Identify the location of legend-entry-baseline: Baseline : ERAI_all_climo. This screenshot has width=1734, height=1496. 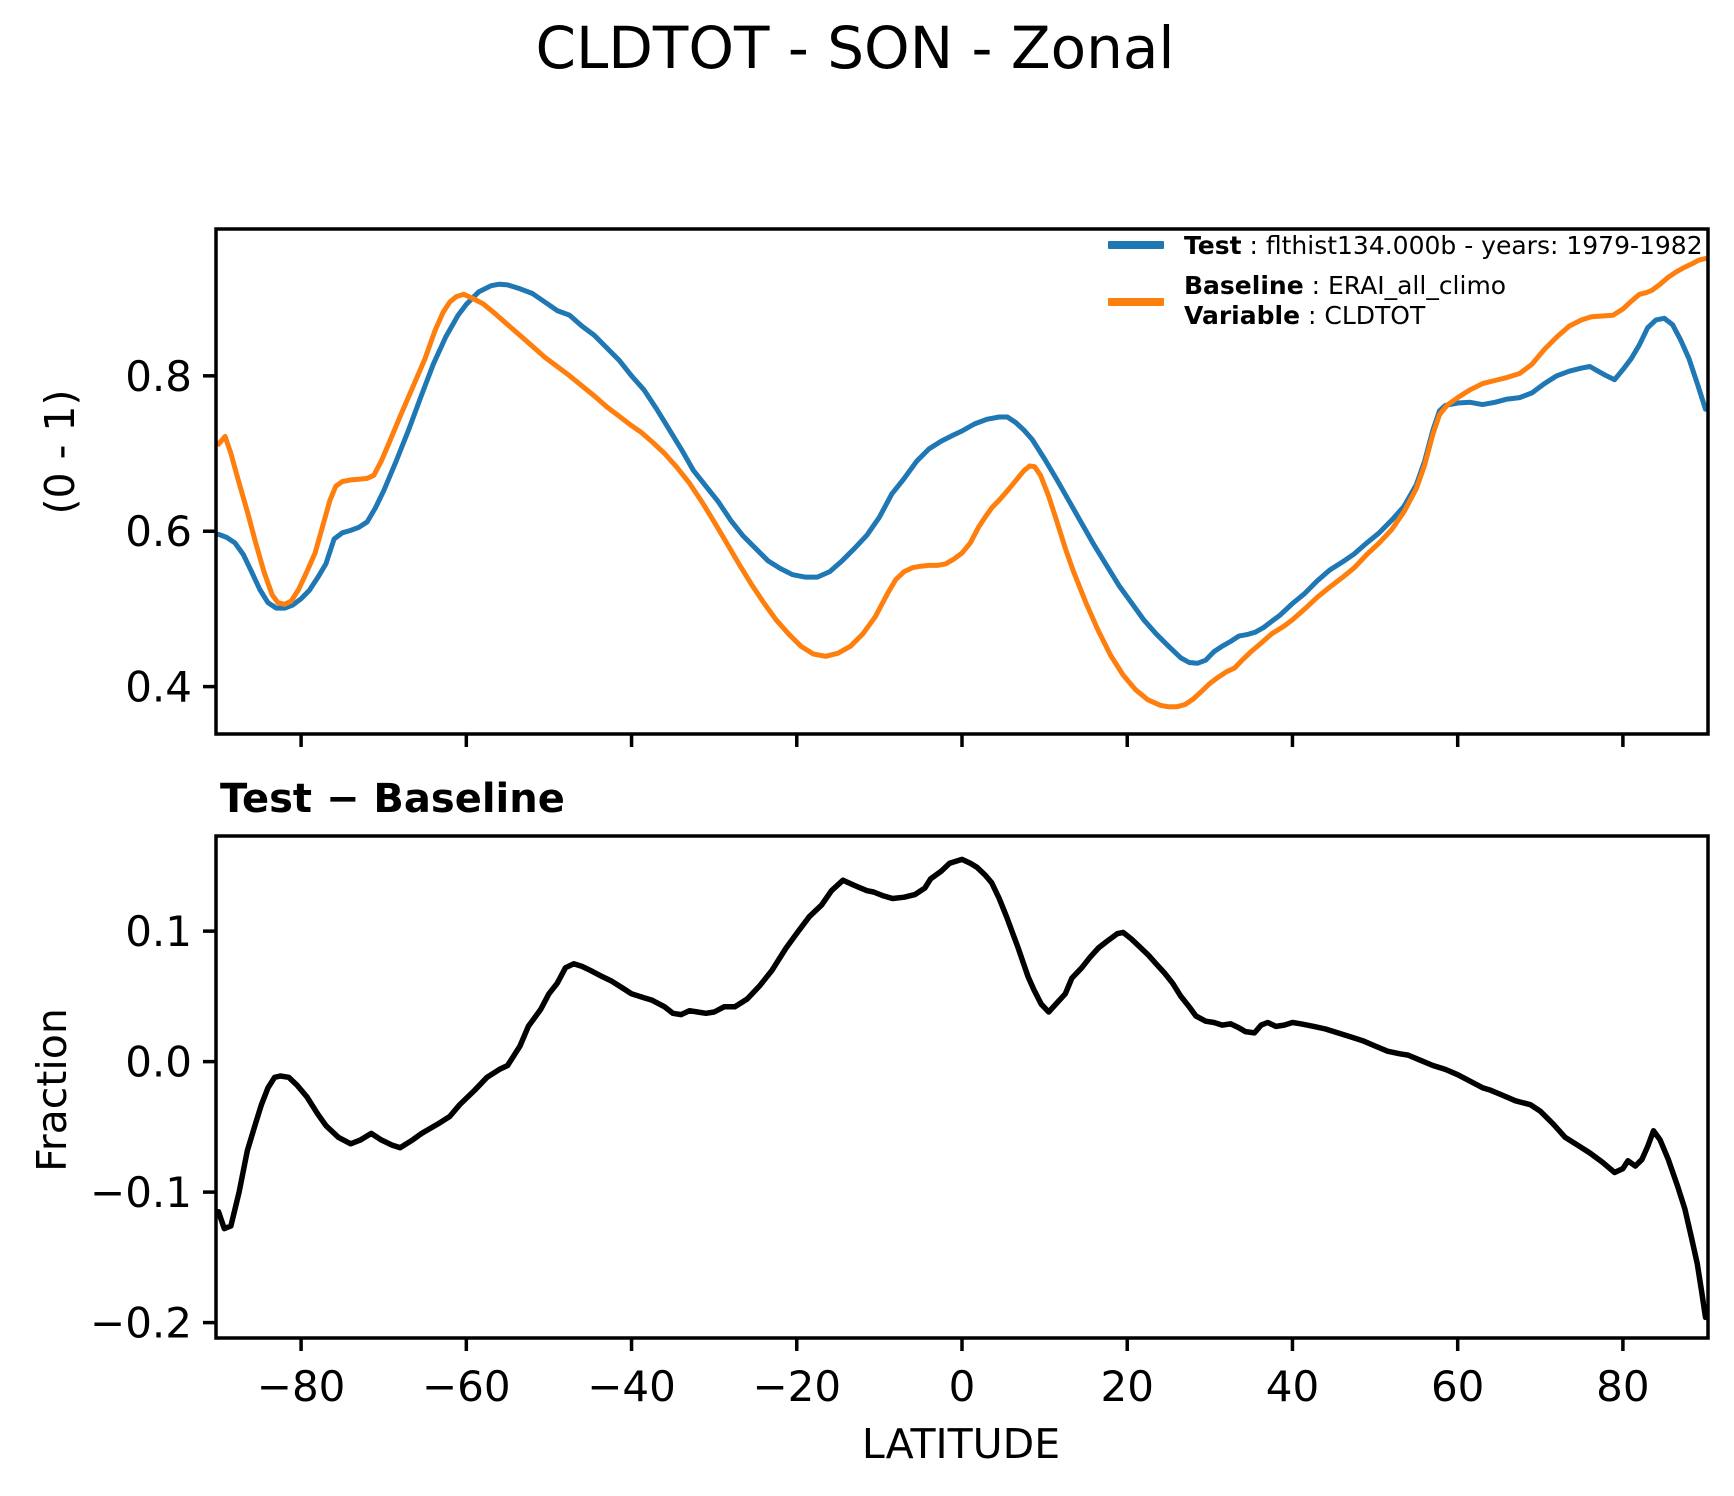
(1345, 285).